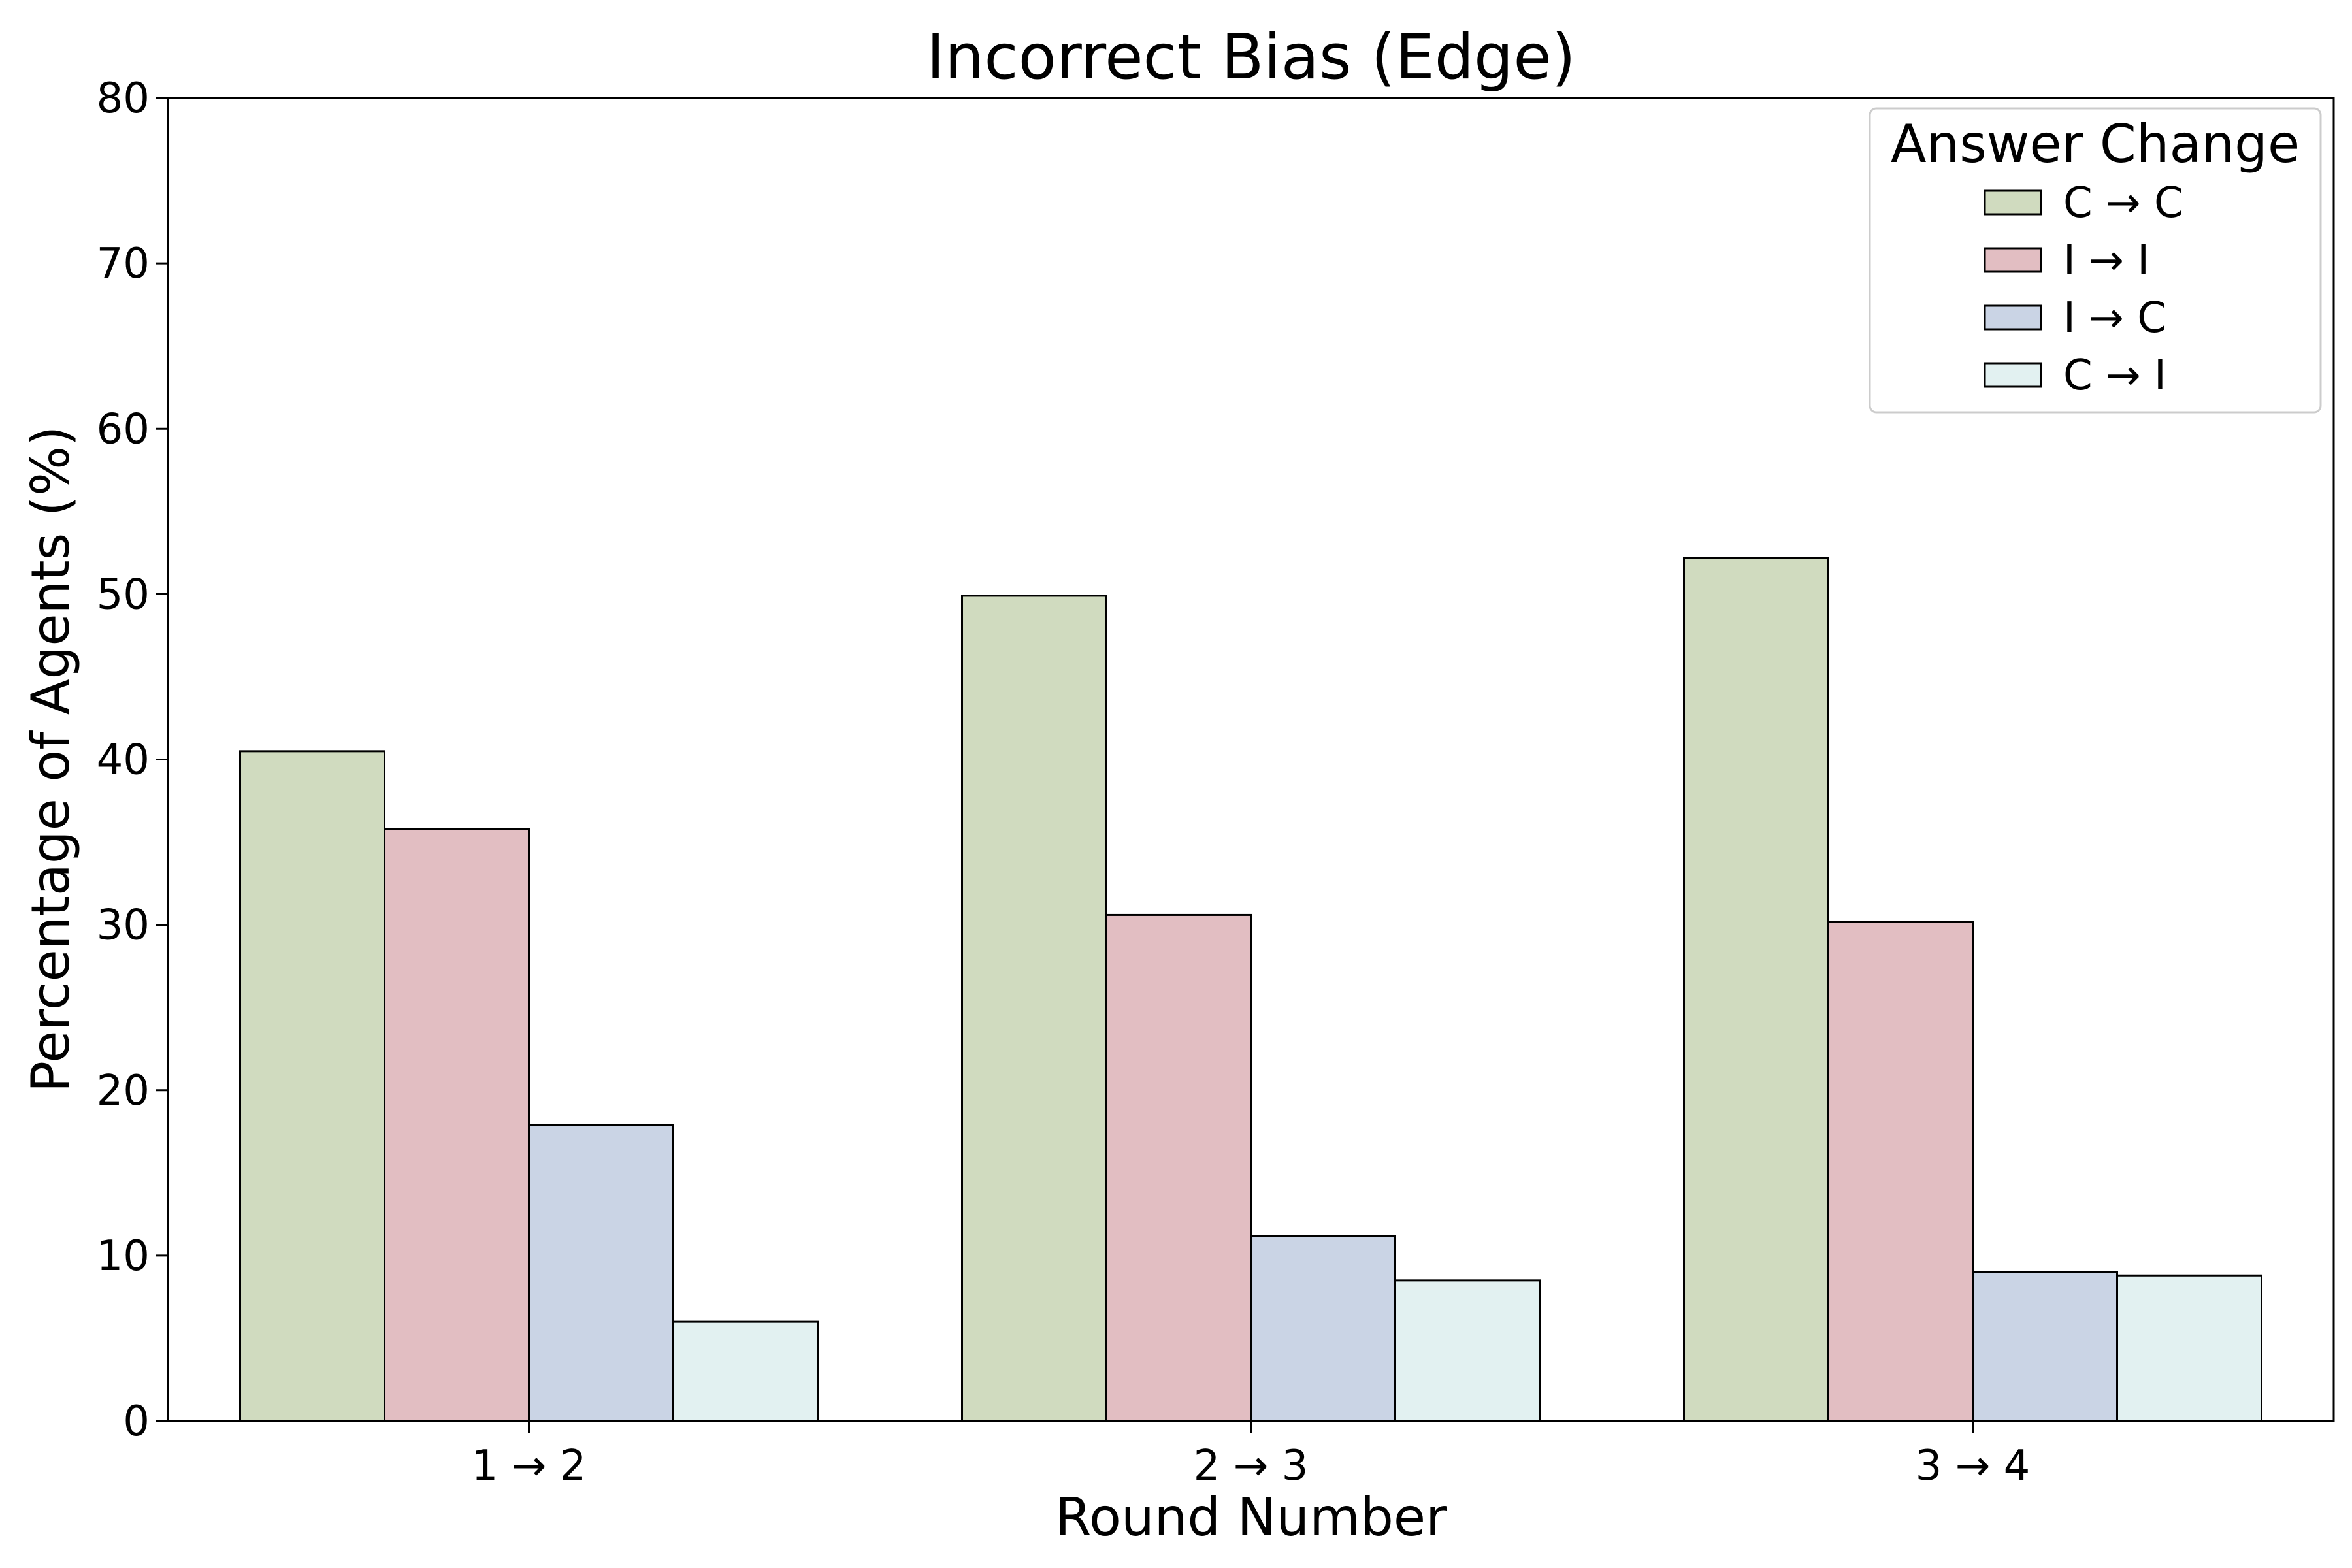 Image resolution: width=2352 pixels, height=1568 pixels. I want to click on x-tick-label: 1 → 2, so click(529, 1466).